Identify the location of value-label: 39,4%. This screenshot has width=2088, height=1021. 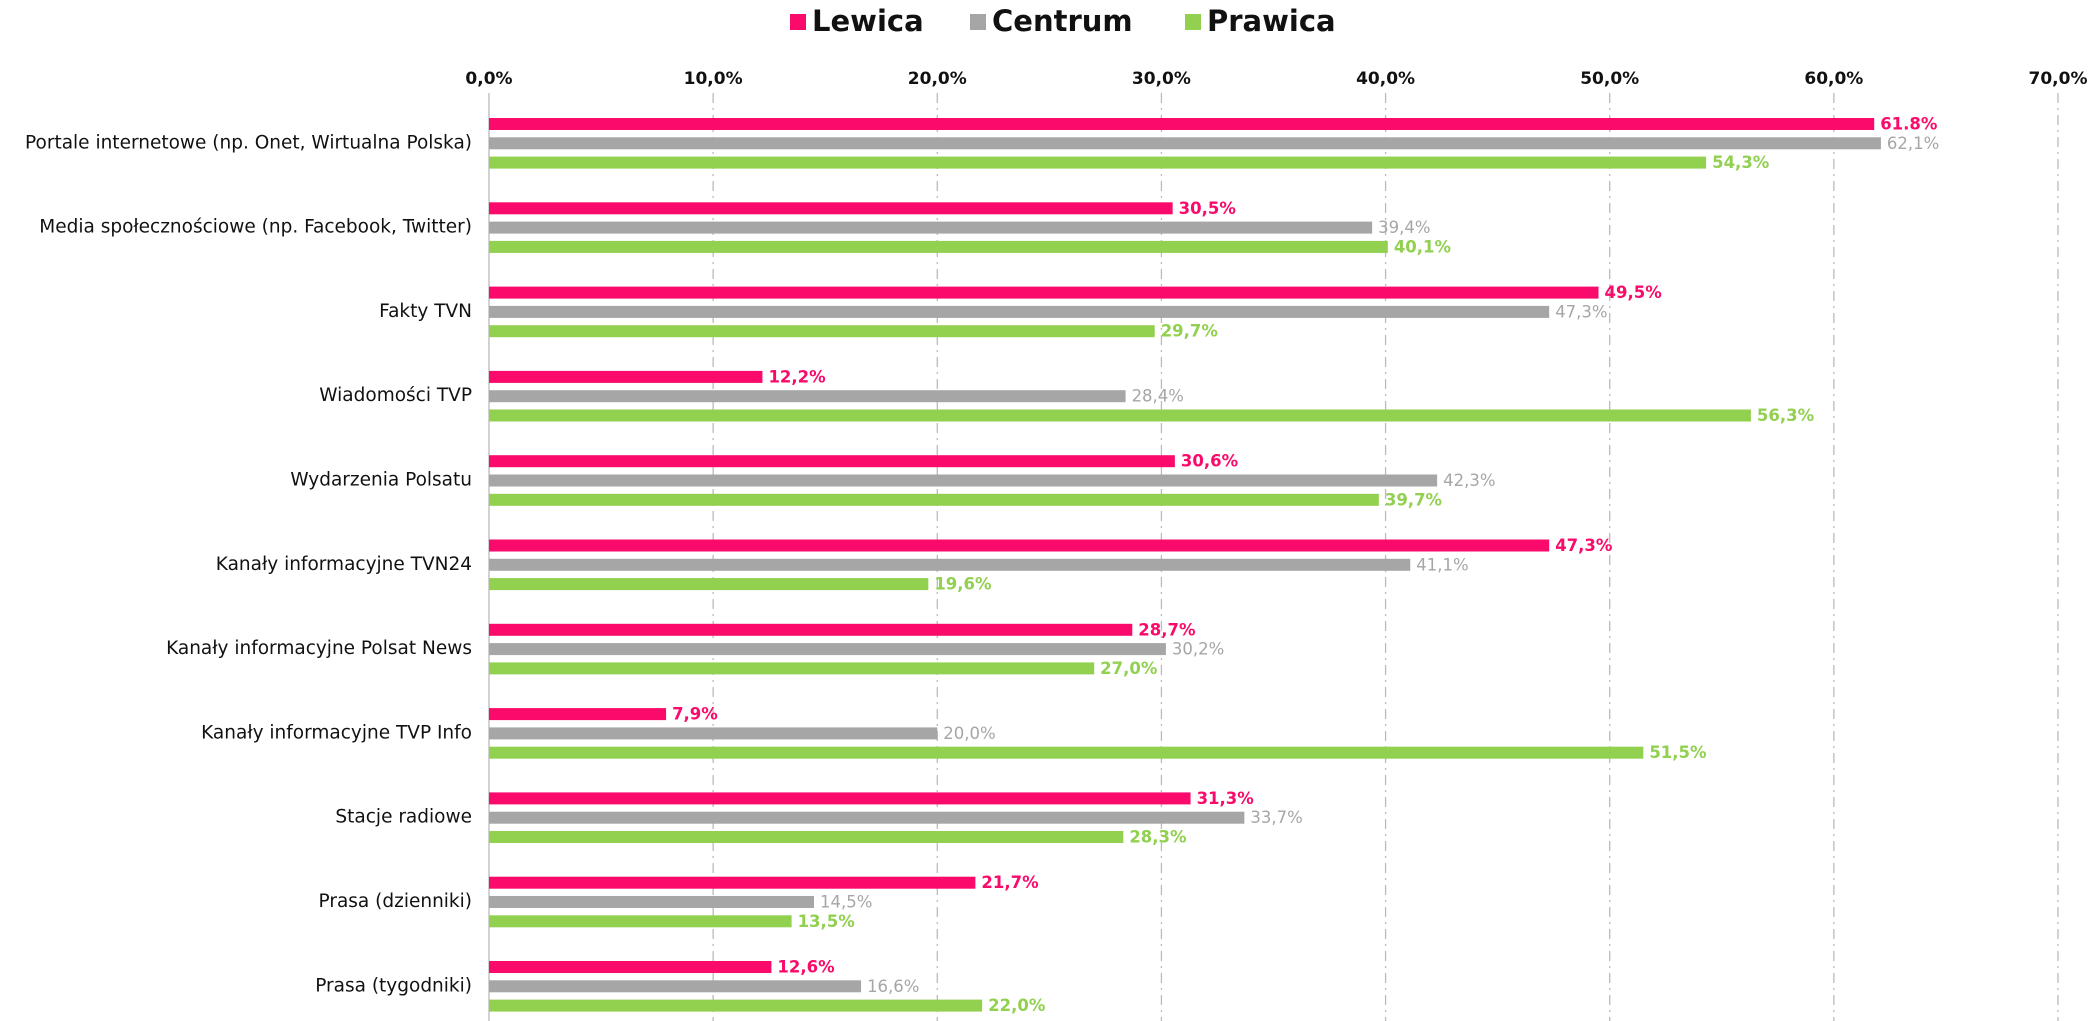
(1404, 227).